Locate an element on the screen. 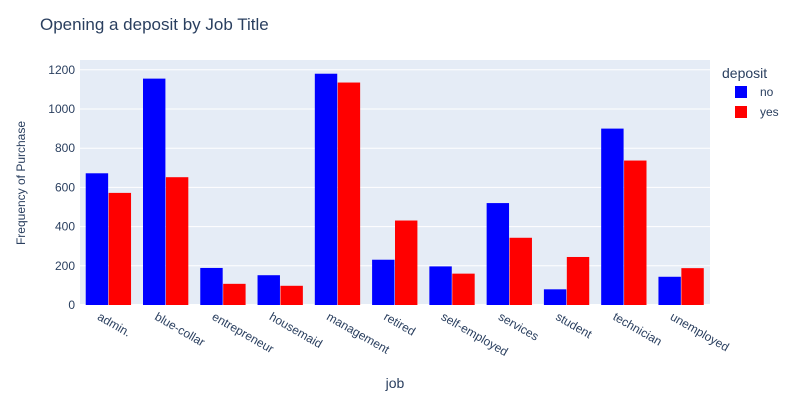  bar-yes-self-employed is located at coordinates (463, 289).